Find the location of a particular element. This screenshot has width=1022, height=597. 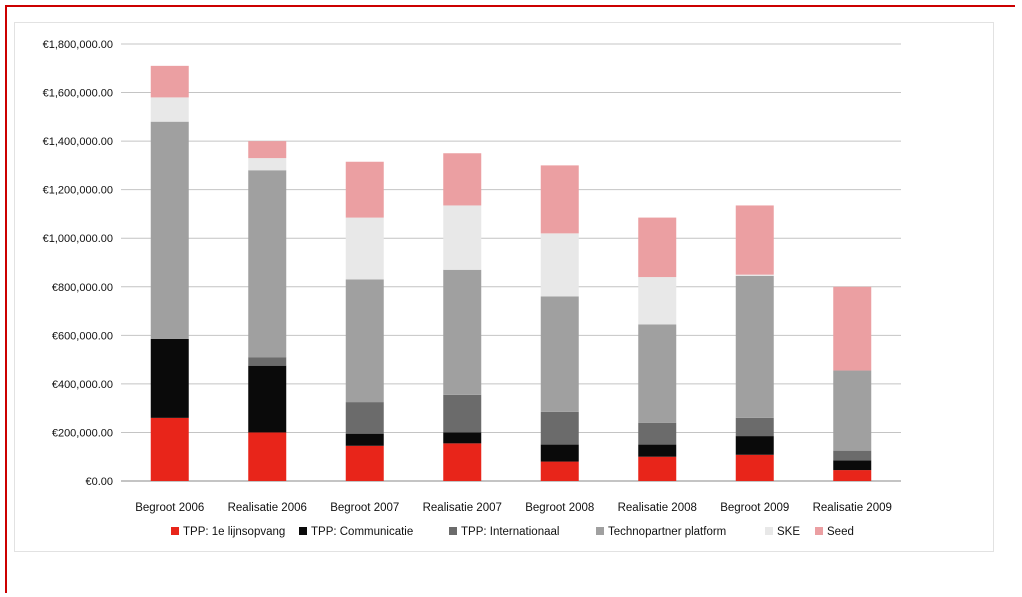

x-tick-label: Begroot 2008 is located at coordinates (559, 508).